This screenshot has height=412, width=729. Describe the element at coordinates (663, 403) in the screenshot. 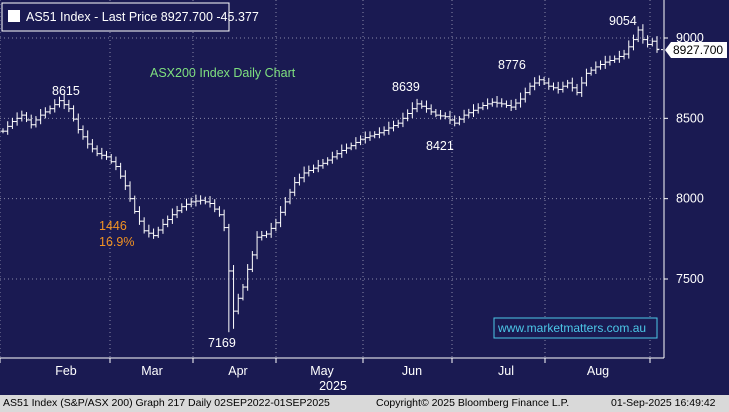

I see `footer-right: 01-Sep-2025 16:49:42` at that location.